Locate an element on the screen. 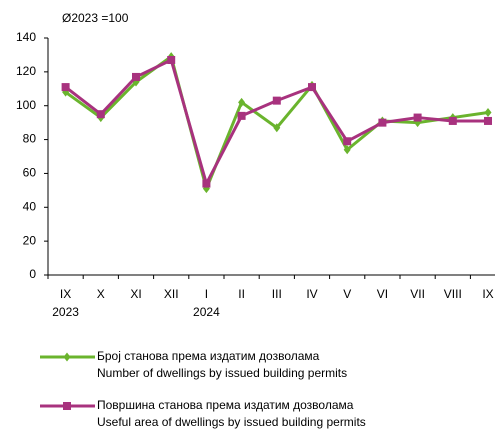 This screenshot has height=432, width=495. x-tick-label: X is located at coordinates (101, 294).